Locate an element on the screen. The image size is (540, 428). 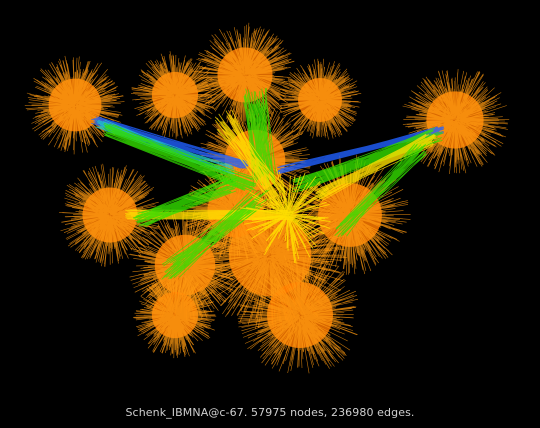
central-core is located at coordinates (285, 216).